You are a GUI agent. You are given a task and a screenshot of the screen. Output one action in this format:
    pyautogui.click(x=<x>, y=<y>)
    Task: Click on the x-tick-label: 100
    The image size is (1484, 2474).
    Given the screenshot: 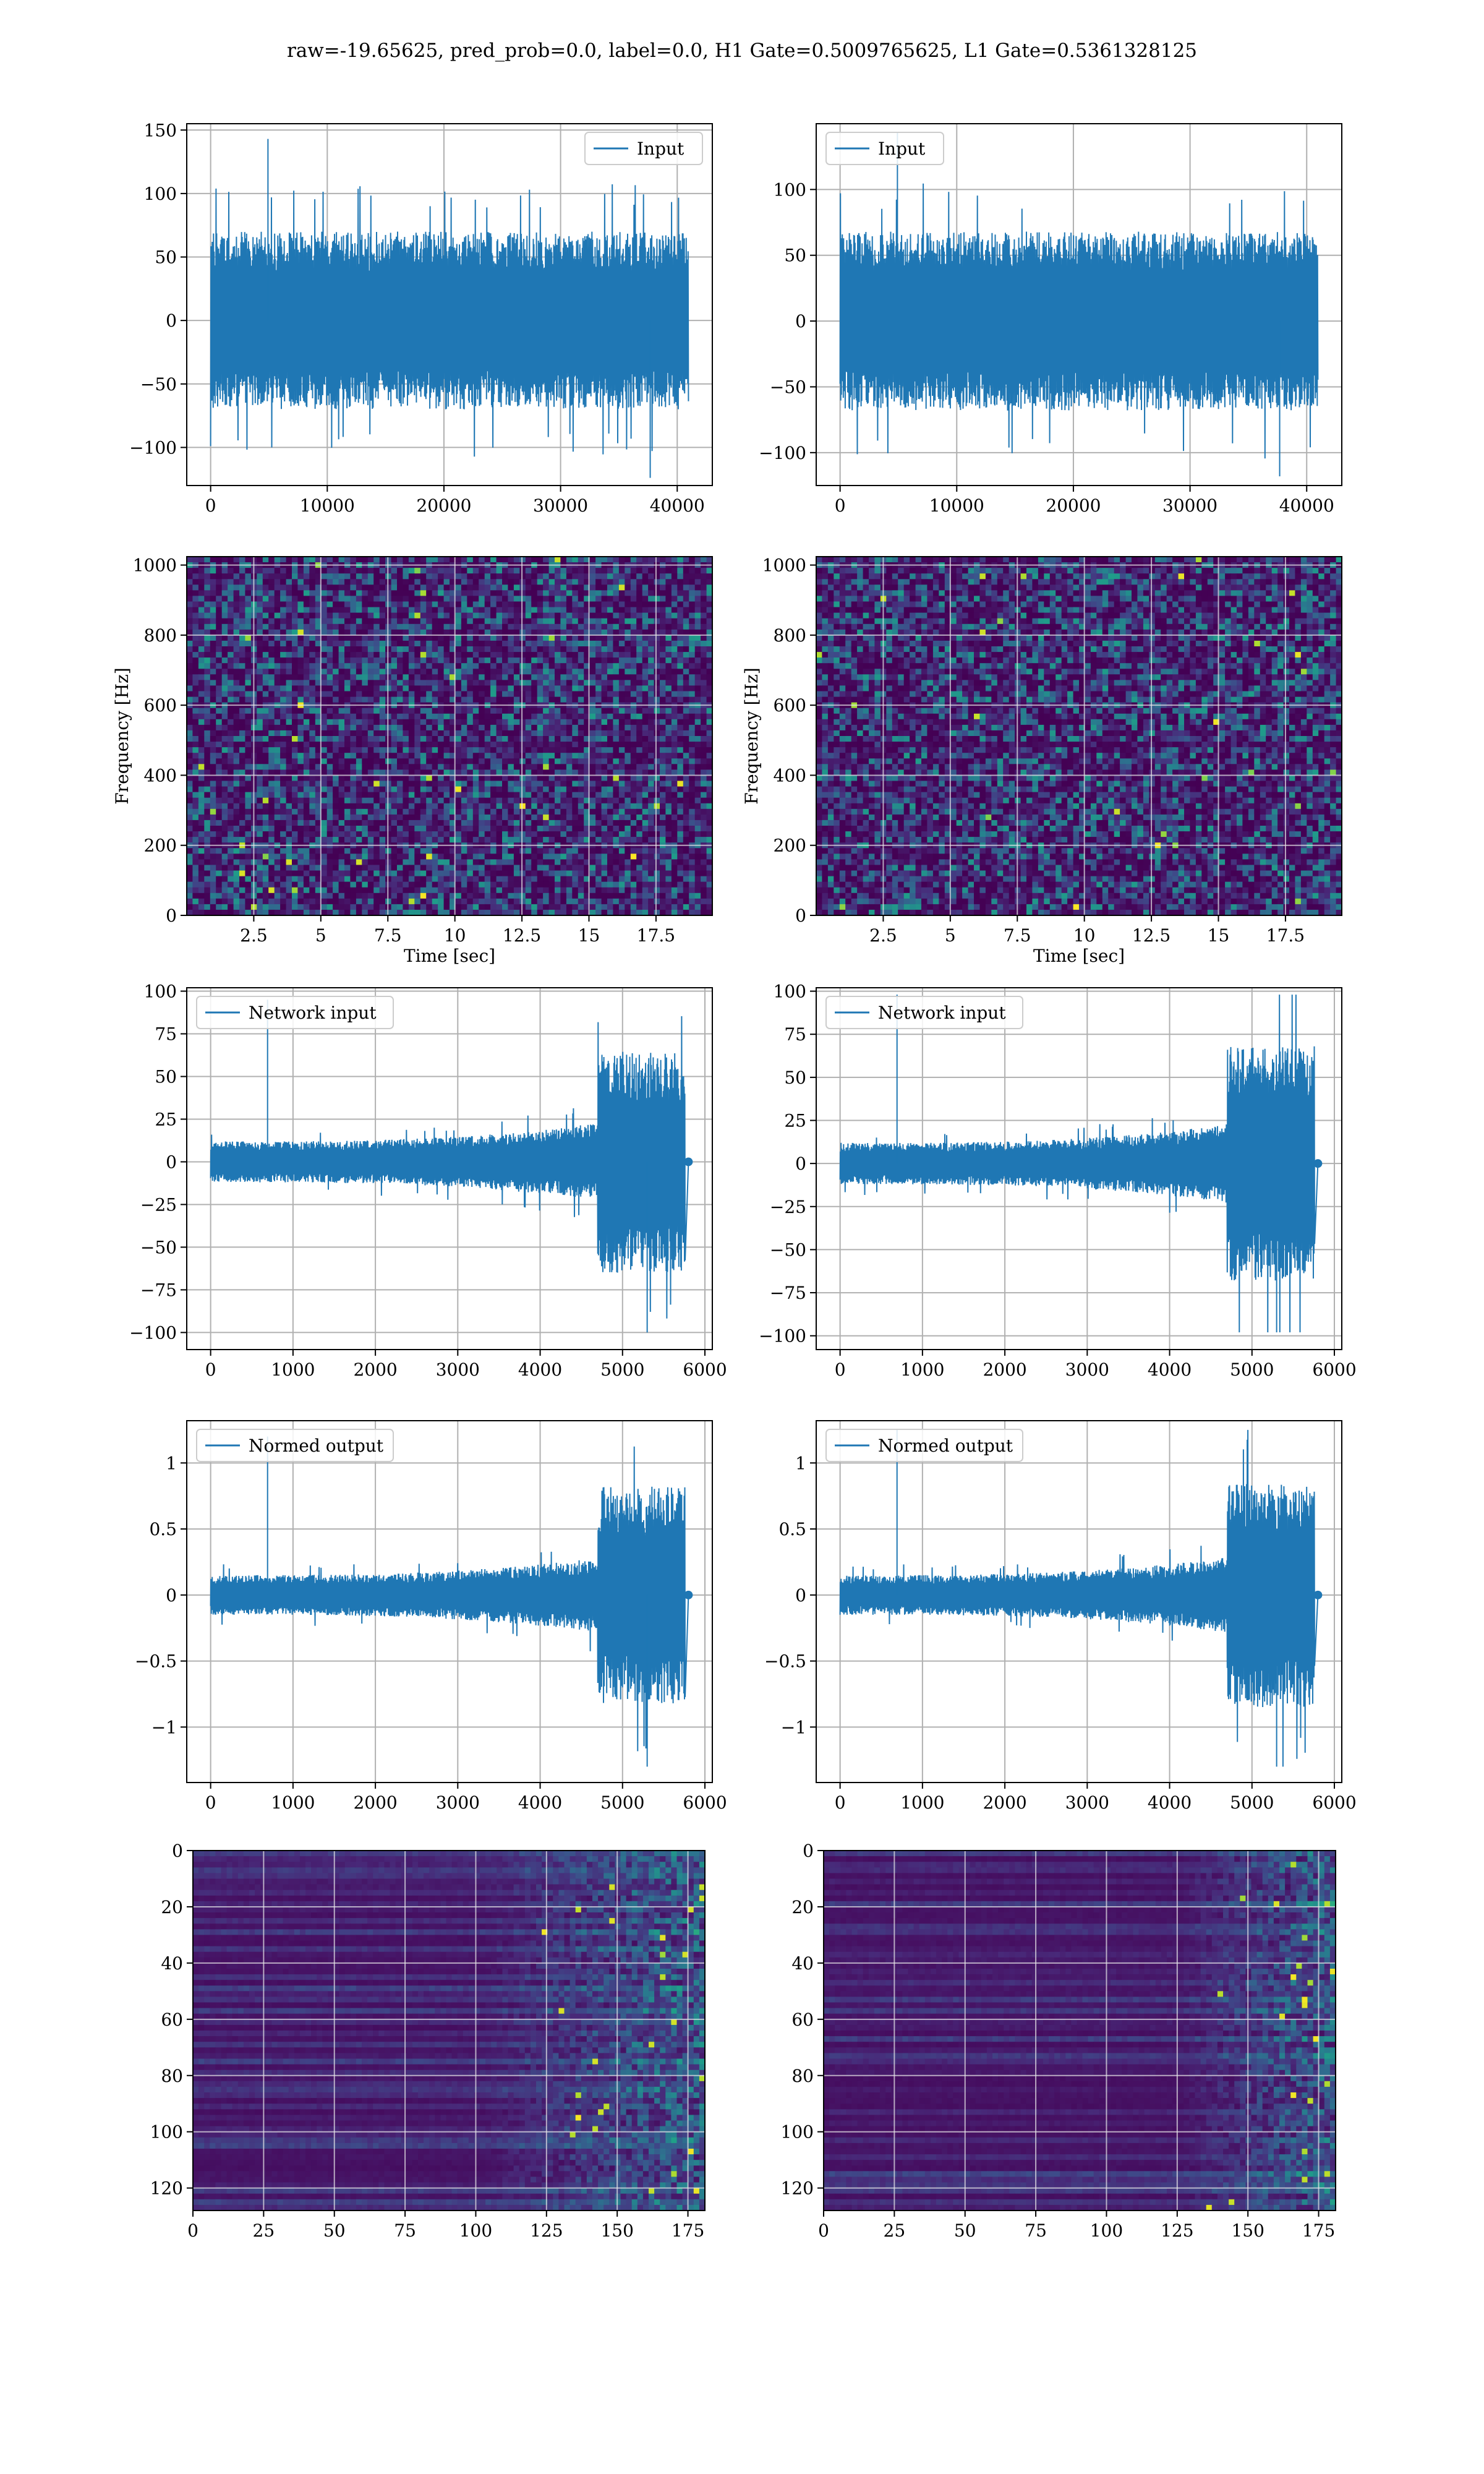 What is the action you would take?
    pyautogui.click(x=1106, y=2230)
    